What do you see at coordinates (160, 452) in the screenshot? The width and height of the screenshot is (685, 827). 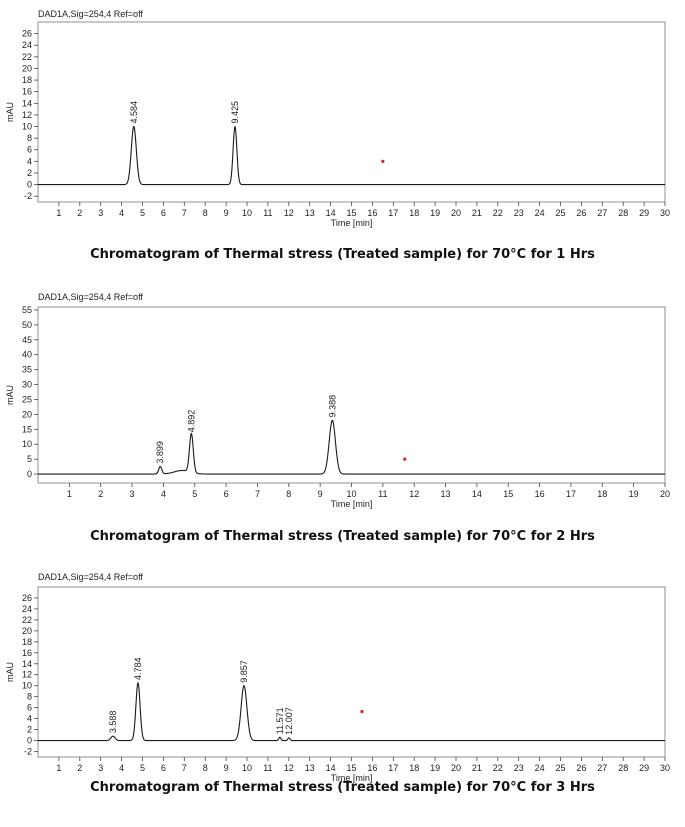 I see `peak-label: 3.899` at bounding box center [160, 452].